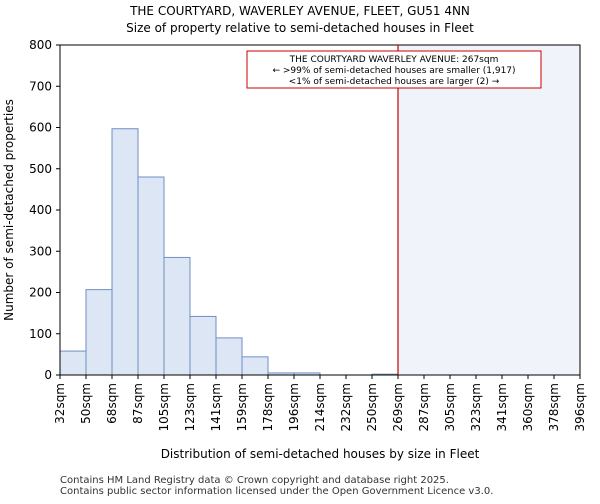 This screenshot has height=504, width=600. Describe the element at coordinates (294, 407) in the screenshot. I see `x-tick-label: 196sqm` at that location.